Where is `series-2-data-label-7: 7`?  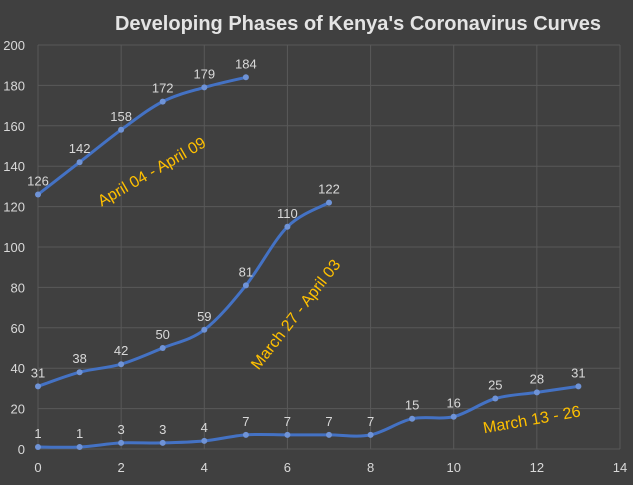
series-2-data-label-7: 7 is located at coordinates (328, 421).